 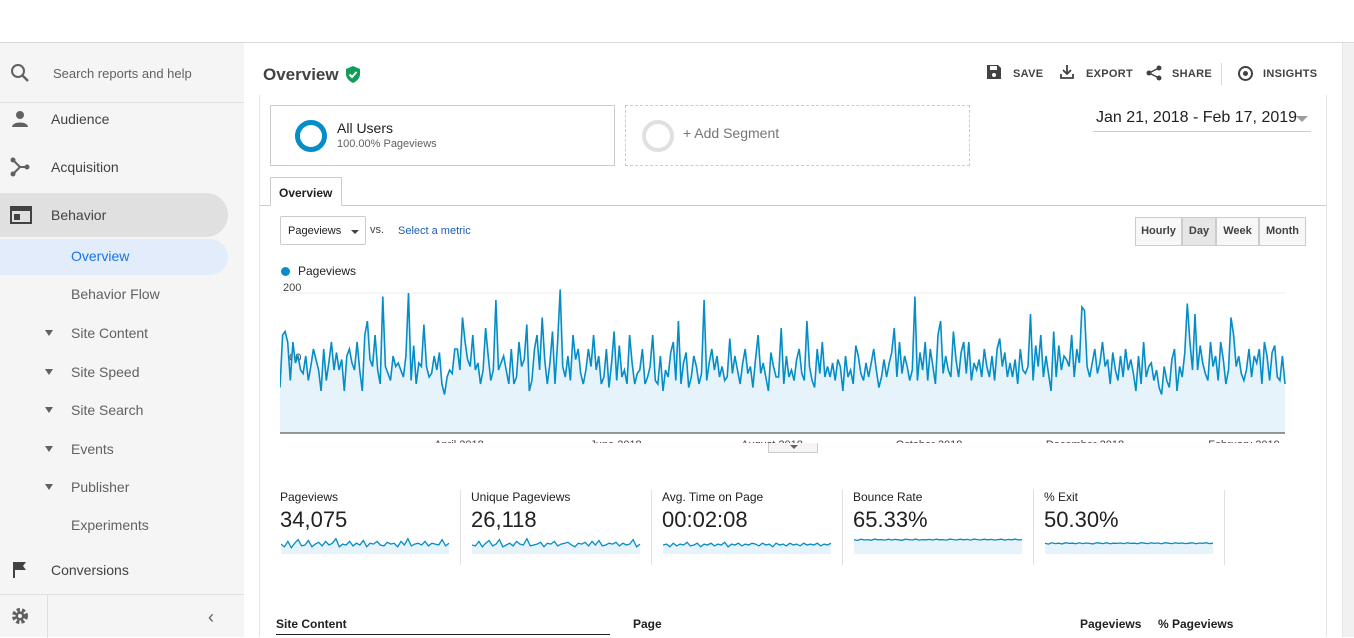 What do you see at coordinates (100, 256) in the screenshot?
I see `sidebar-sub-label: Overview` at bounding box center [100, 256].